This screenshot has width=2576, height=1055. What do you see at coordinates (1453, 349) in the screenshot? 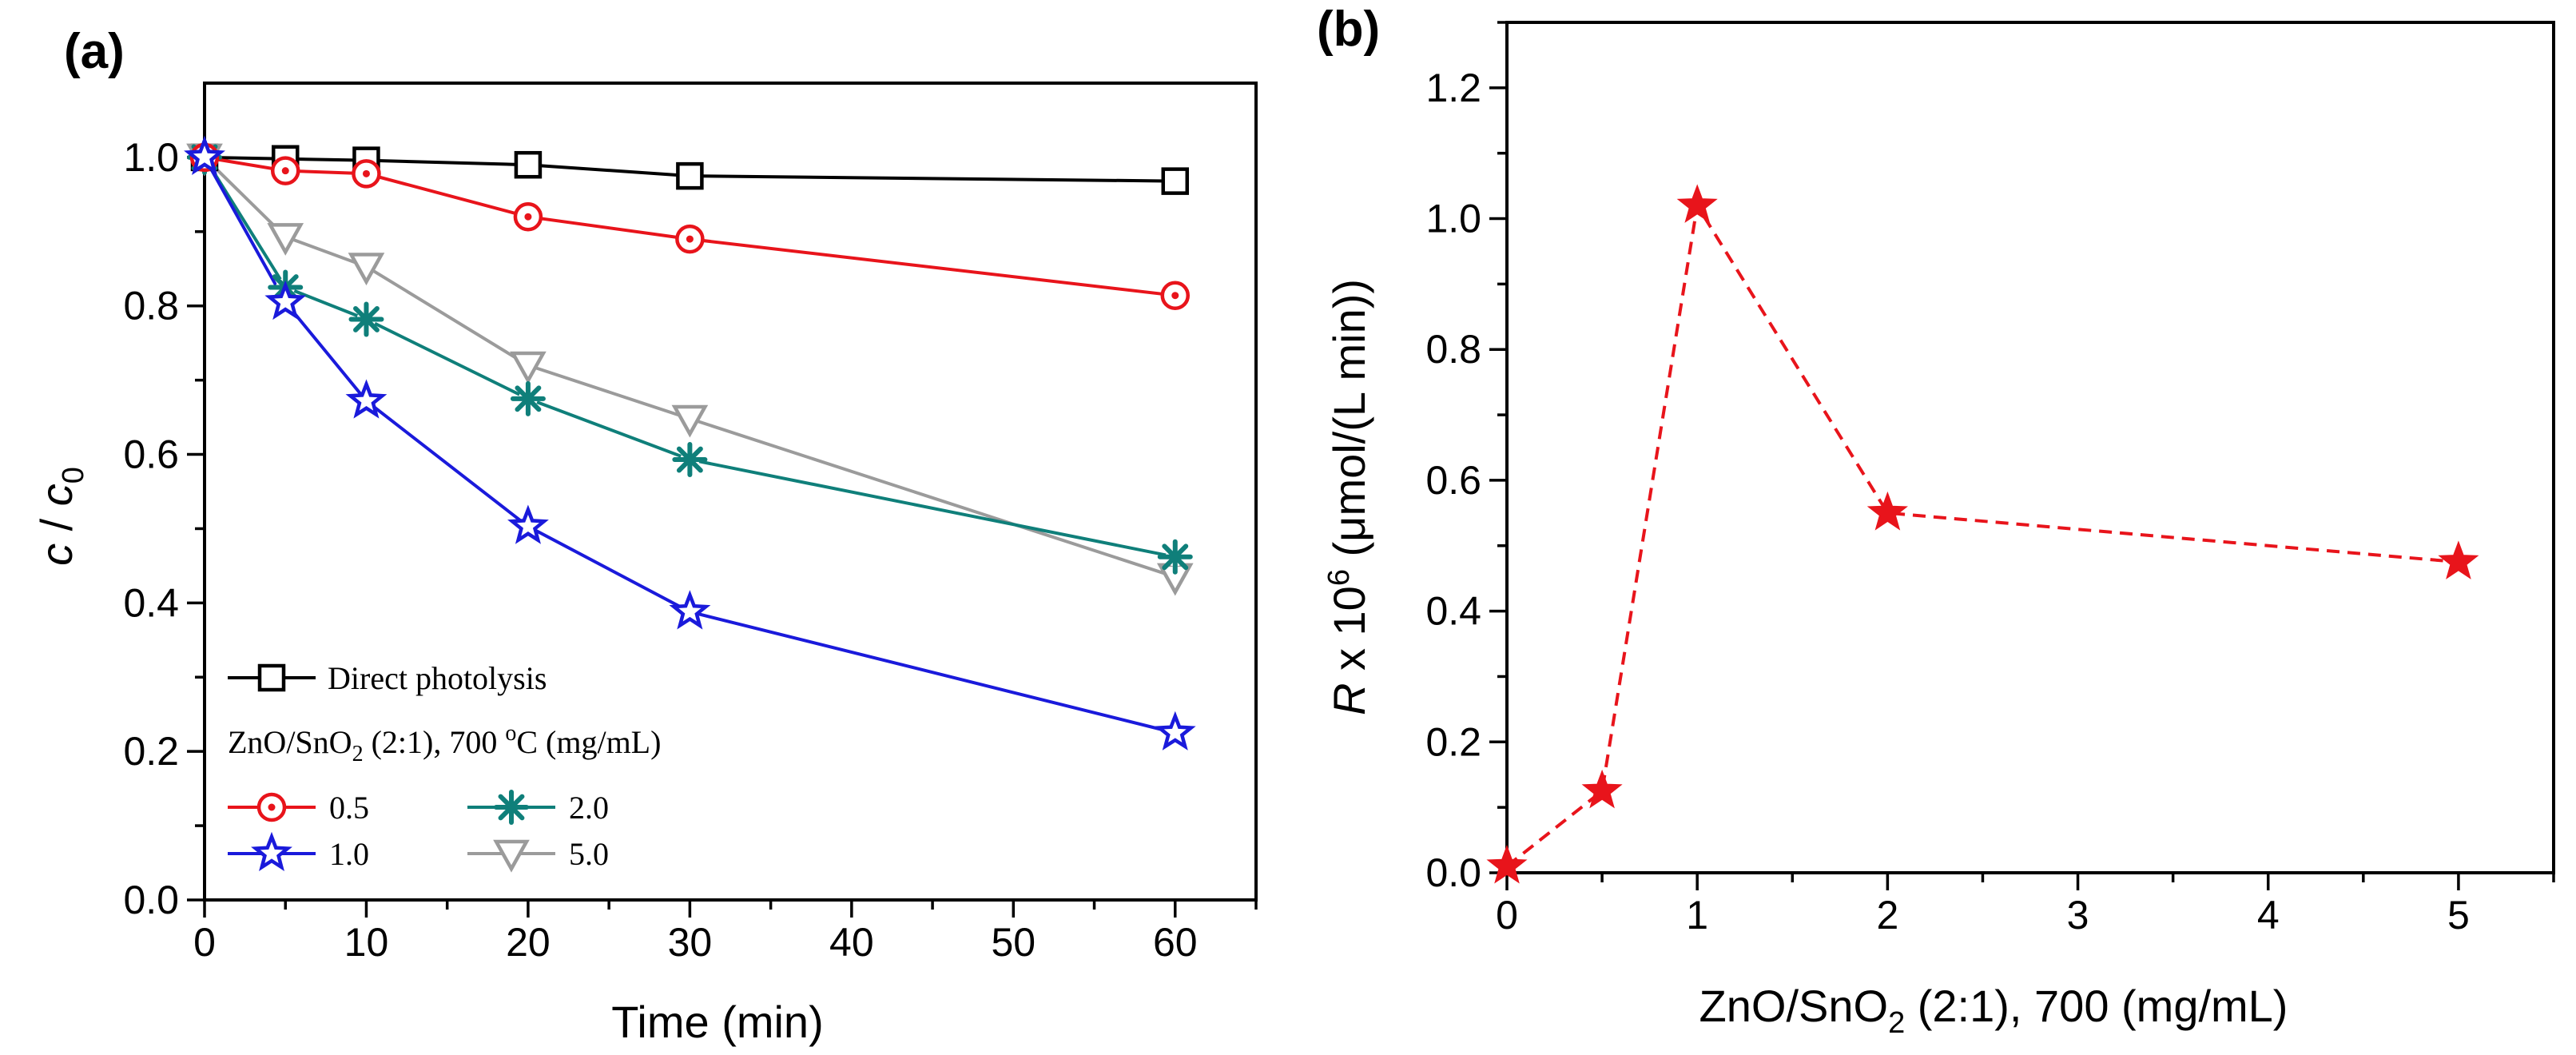
I see `panel-b-y-tick-label: 0.8` at bounding box center [1453, 349].